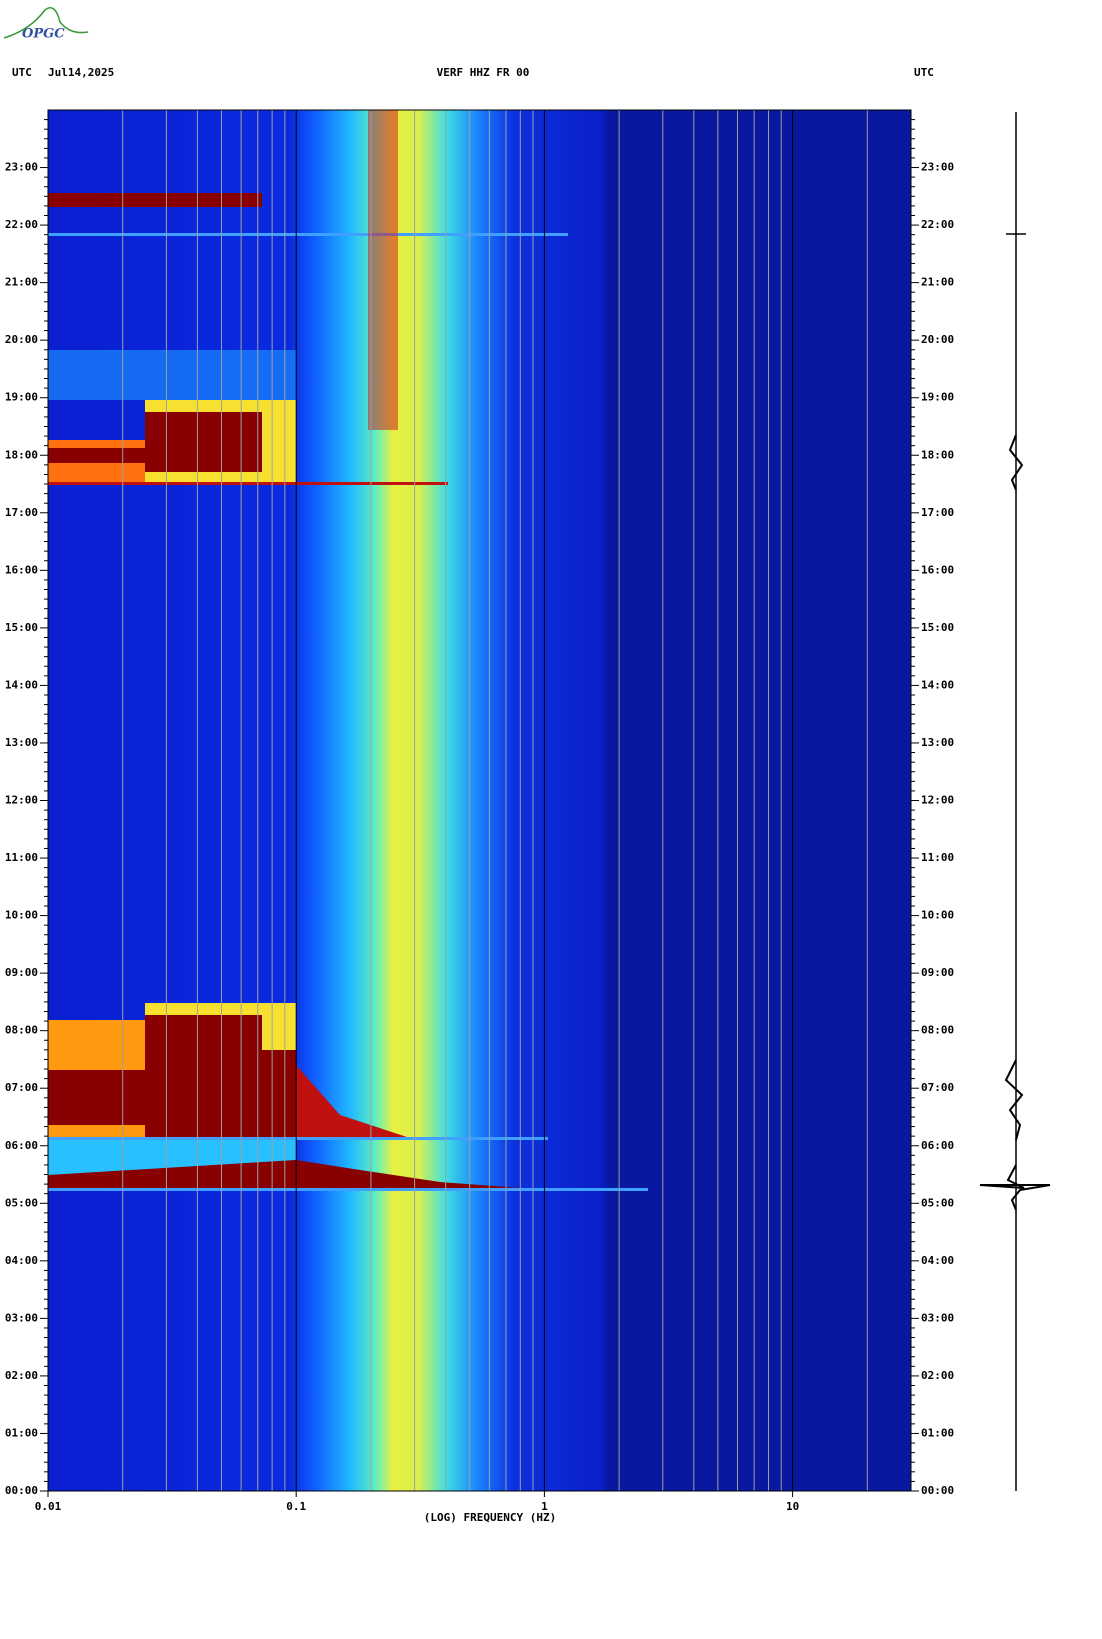 This screenshot has width=1102, height=1639. Describe the element at coordinates (1015, 801) in the screenshot. I see `seismogram` at that location.